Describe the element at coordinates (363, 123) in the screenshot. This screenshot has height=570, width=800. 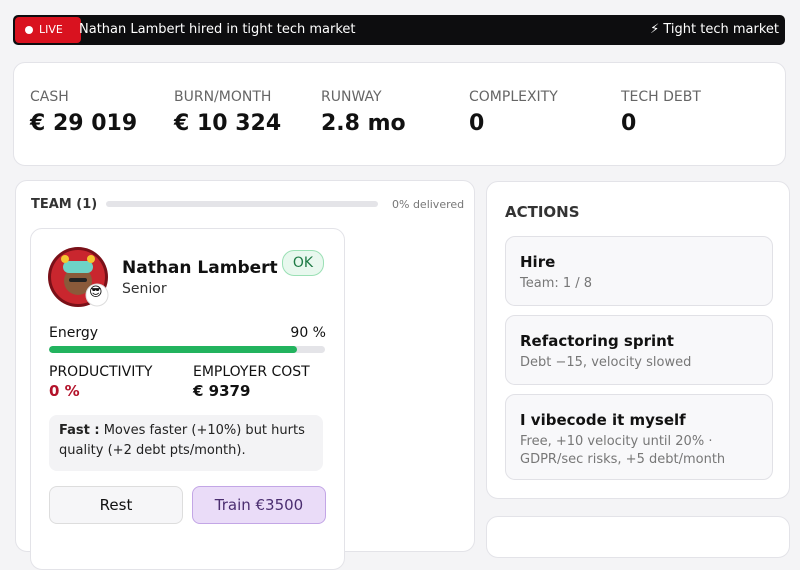
I see `stat-value: 2.8 mo` at that location.